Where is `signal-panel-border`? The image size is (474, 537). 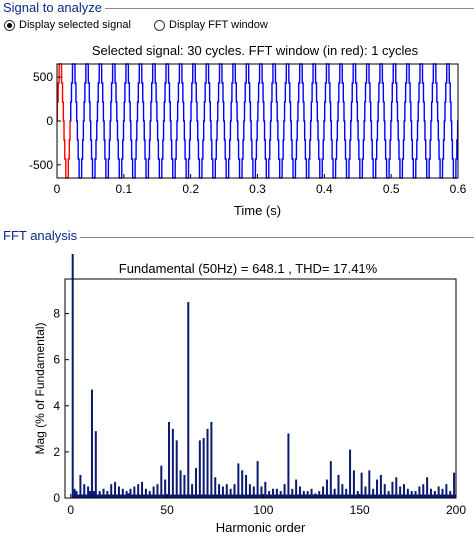
signal-panel-border is located at coordinates (237, 8).